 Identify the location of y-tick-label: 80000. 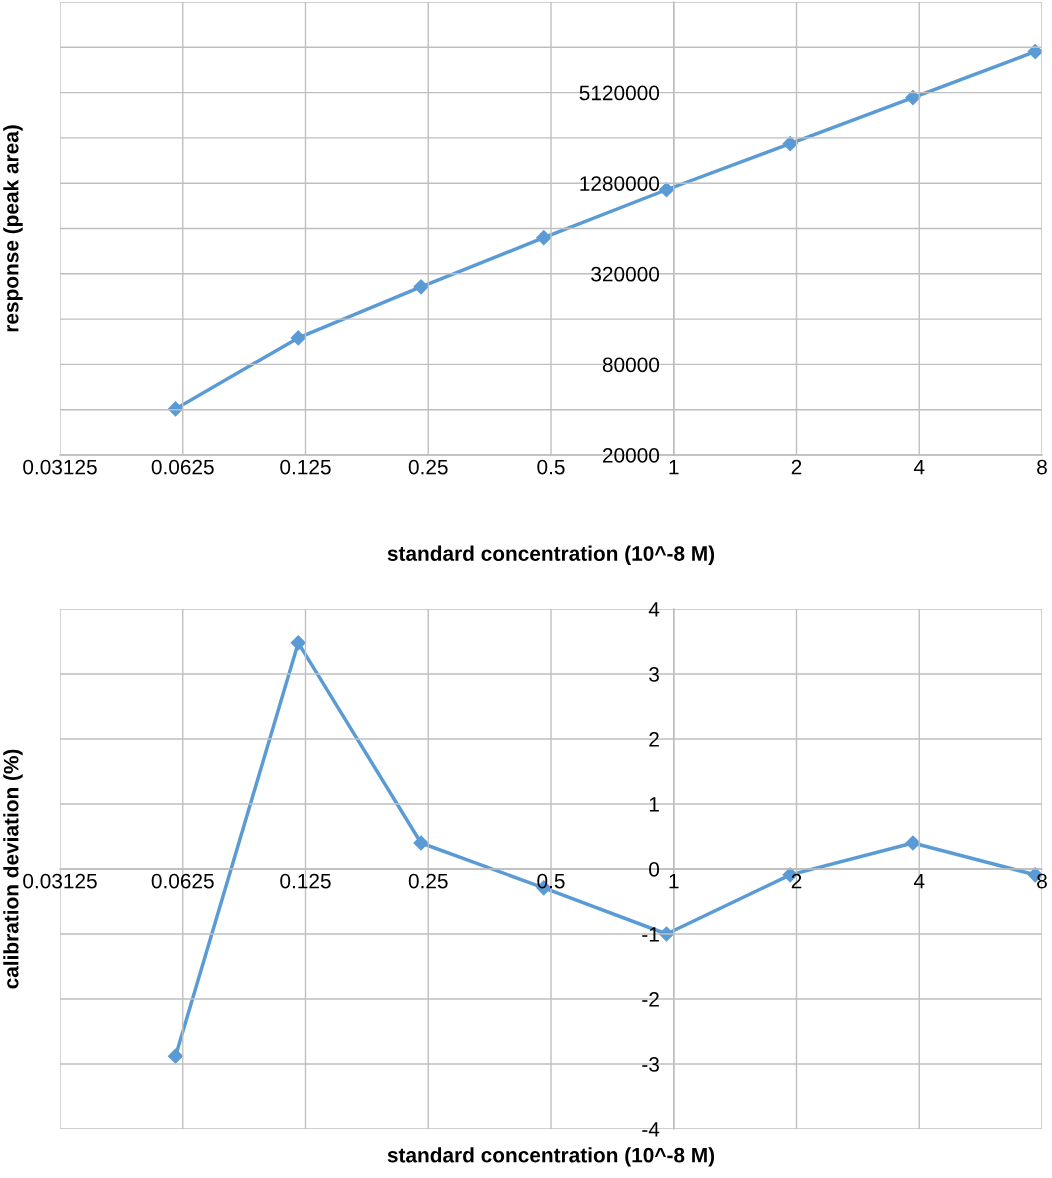
(631, 365).